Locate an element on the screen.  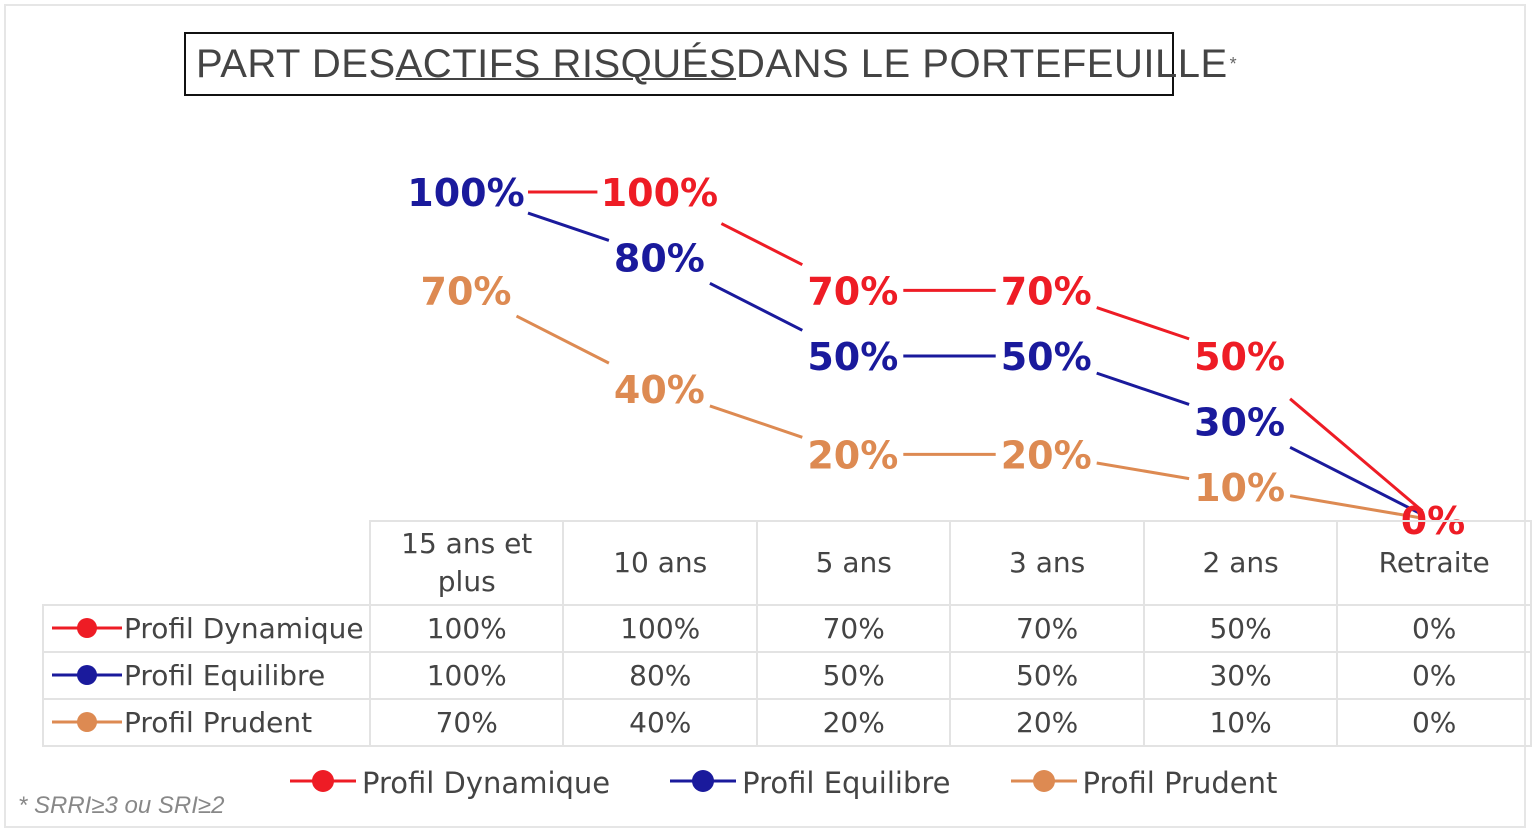
table-cell-profil-dynamique-3-ans: 70% is located at coordinates (1047, 628).